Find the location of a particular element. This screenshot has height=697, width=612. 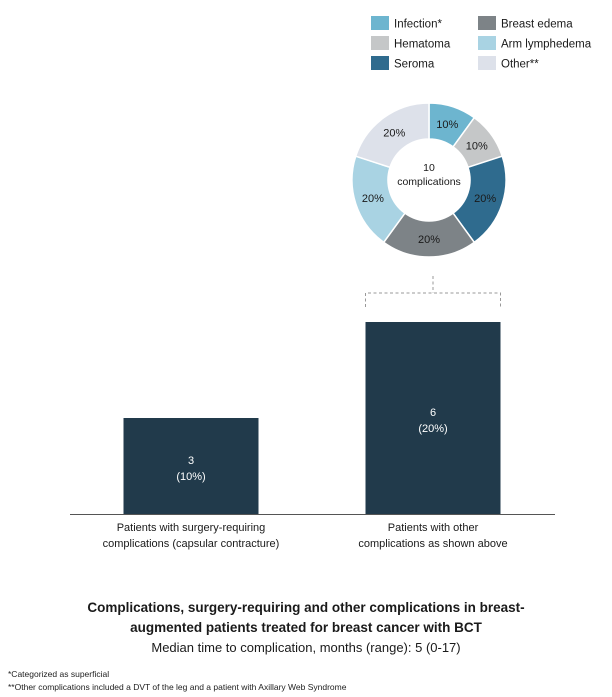

legend-label-arm-lymphedema: Arm lymphedema is located at coordinates (546, 45).